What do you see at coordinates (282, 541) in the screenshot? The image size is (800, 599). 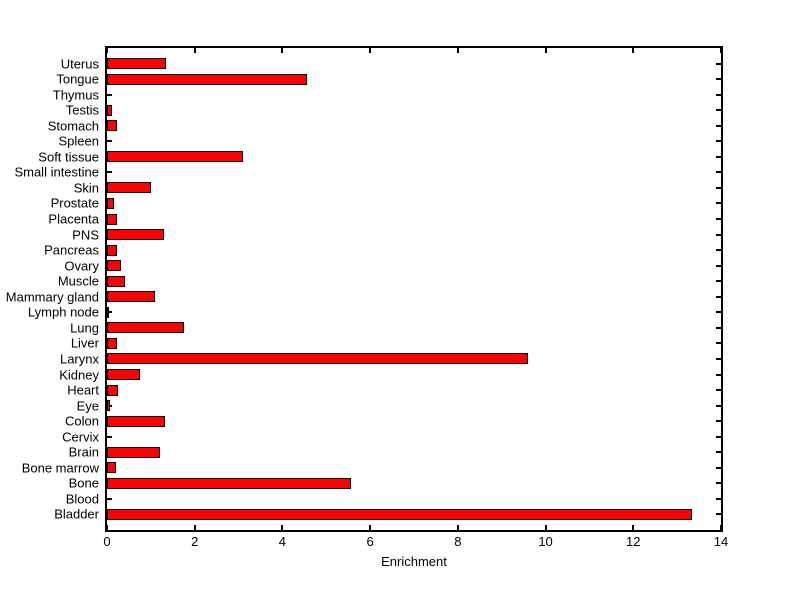 I see `x-tick-label-4: 4` at bounding box center [282, 541].